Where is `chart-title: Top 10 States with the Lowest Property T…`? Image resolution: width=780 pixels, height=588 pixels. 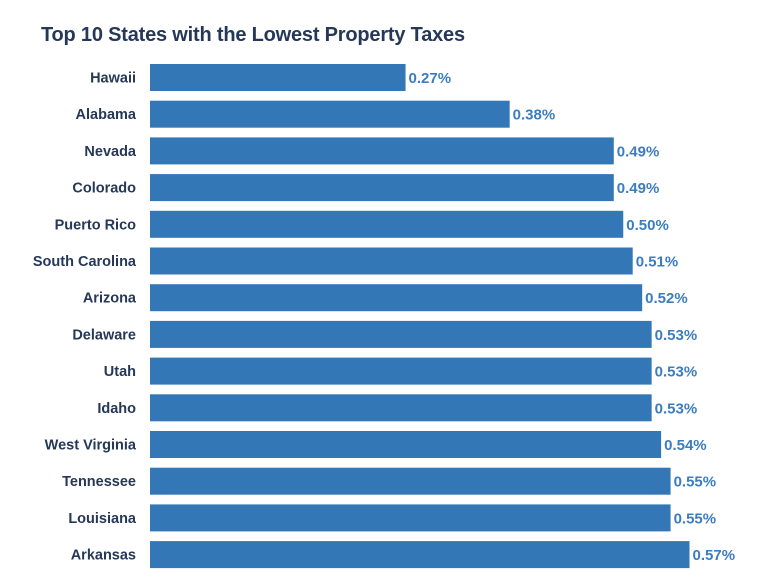
chart-title: Top 10 States with the Lowest Property T… is located at coordinates (253, 35).